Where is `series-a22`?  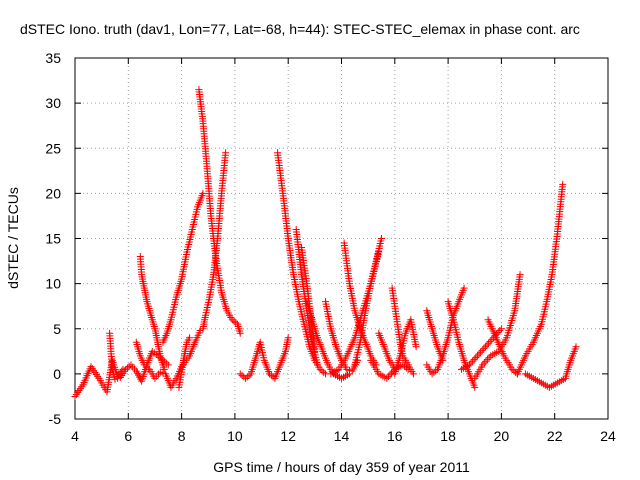
series-a22 is located at coordinates (405, 347).